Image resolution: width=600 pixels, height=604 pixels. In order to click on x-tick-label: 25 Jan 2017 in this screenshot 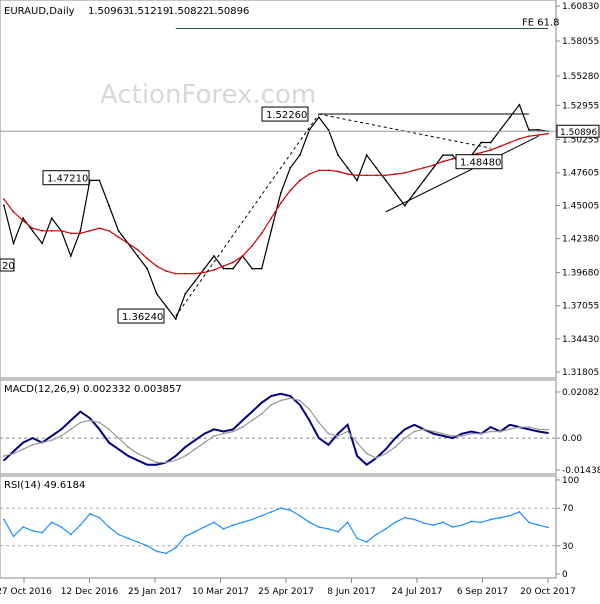, I will do `click(155, 592)`.